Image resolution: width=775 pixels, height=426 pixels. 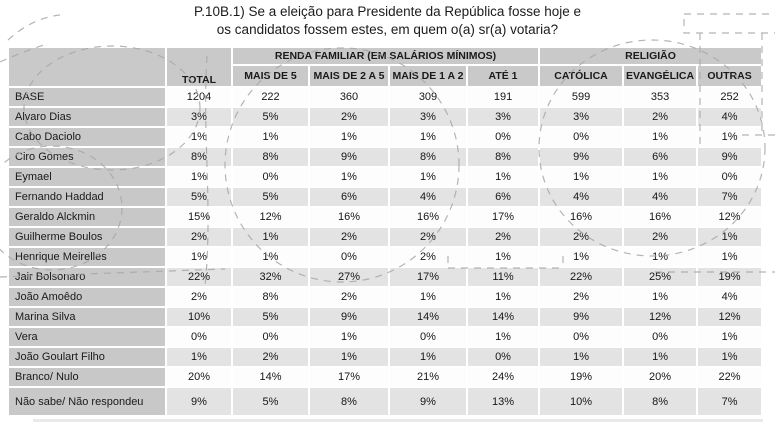 I want to click on table-cell: 21%, so click(x=428, y=377).